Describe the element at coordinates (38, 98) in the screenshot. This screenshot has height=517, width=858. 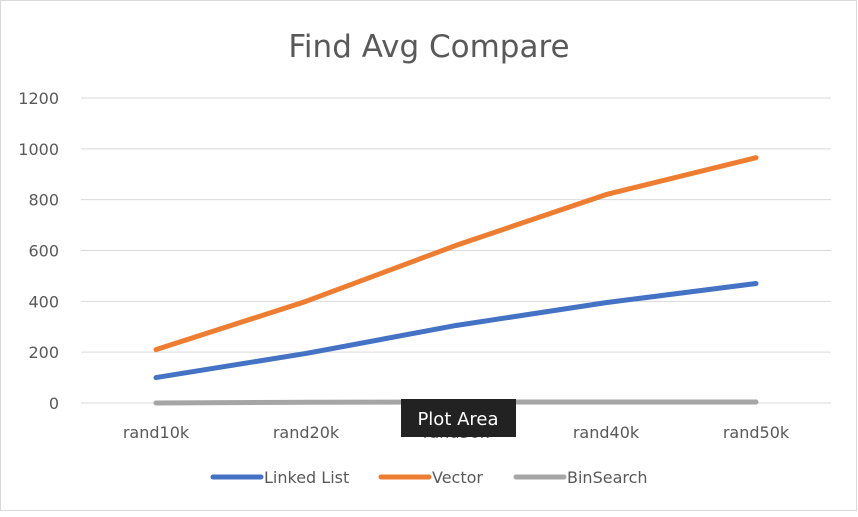
I see `y-tick-label: 1200` at that location.